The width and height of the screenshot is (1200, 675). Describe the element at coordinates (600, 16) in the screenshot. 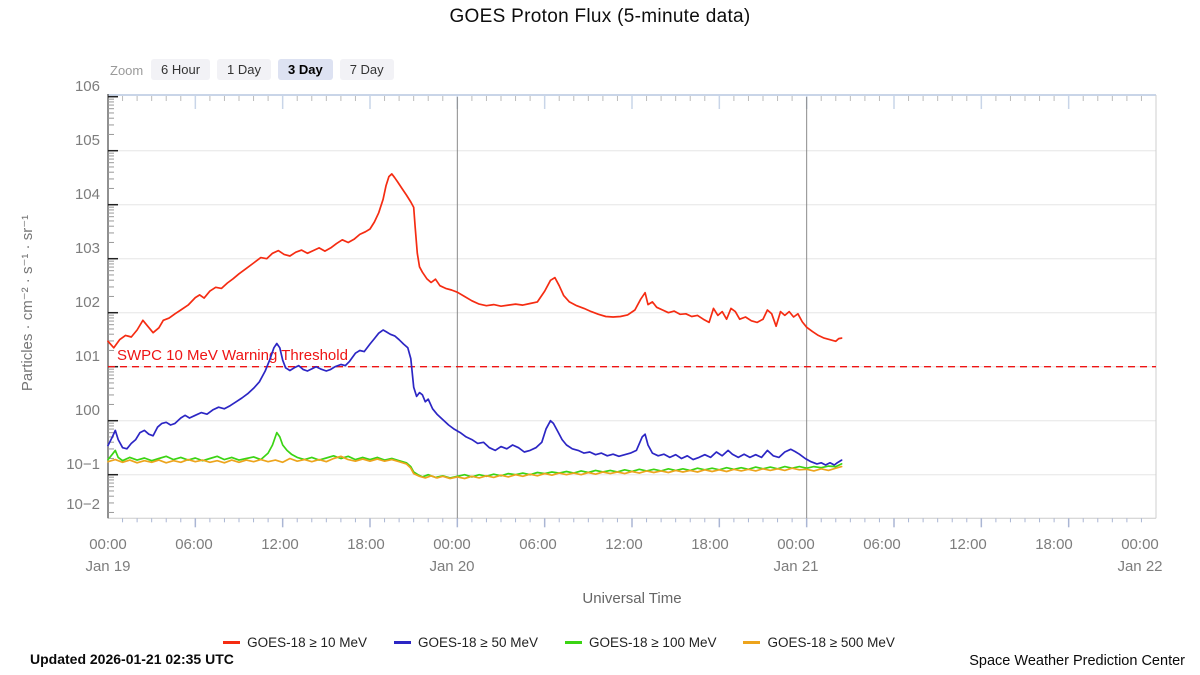

I see `chart-title: GOES Proton Flux (5-minute data)` at that location.